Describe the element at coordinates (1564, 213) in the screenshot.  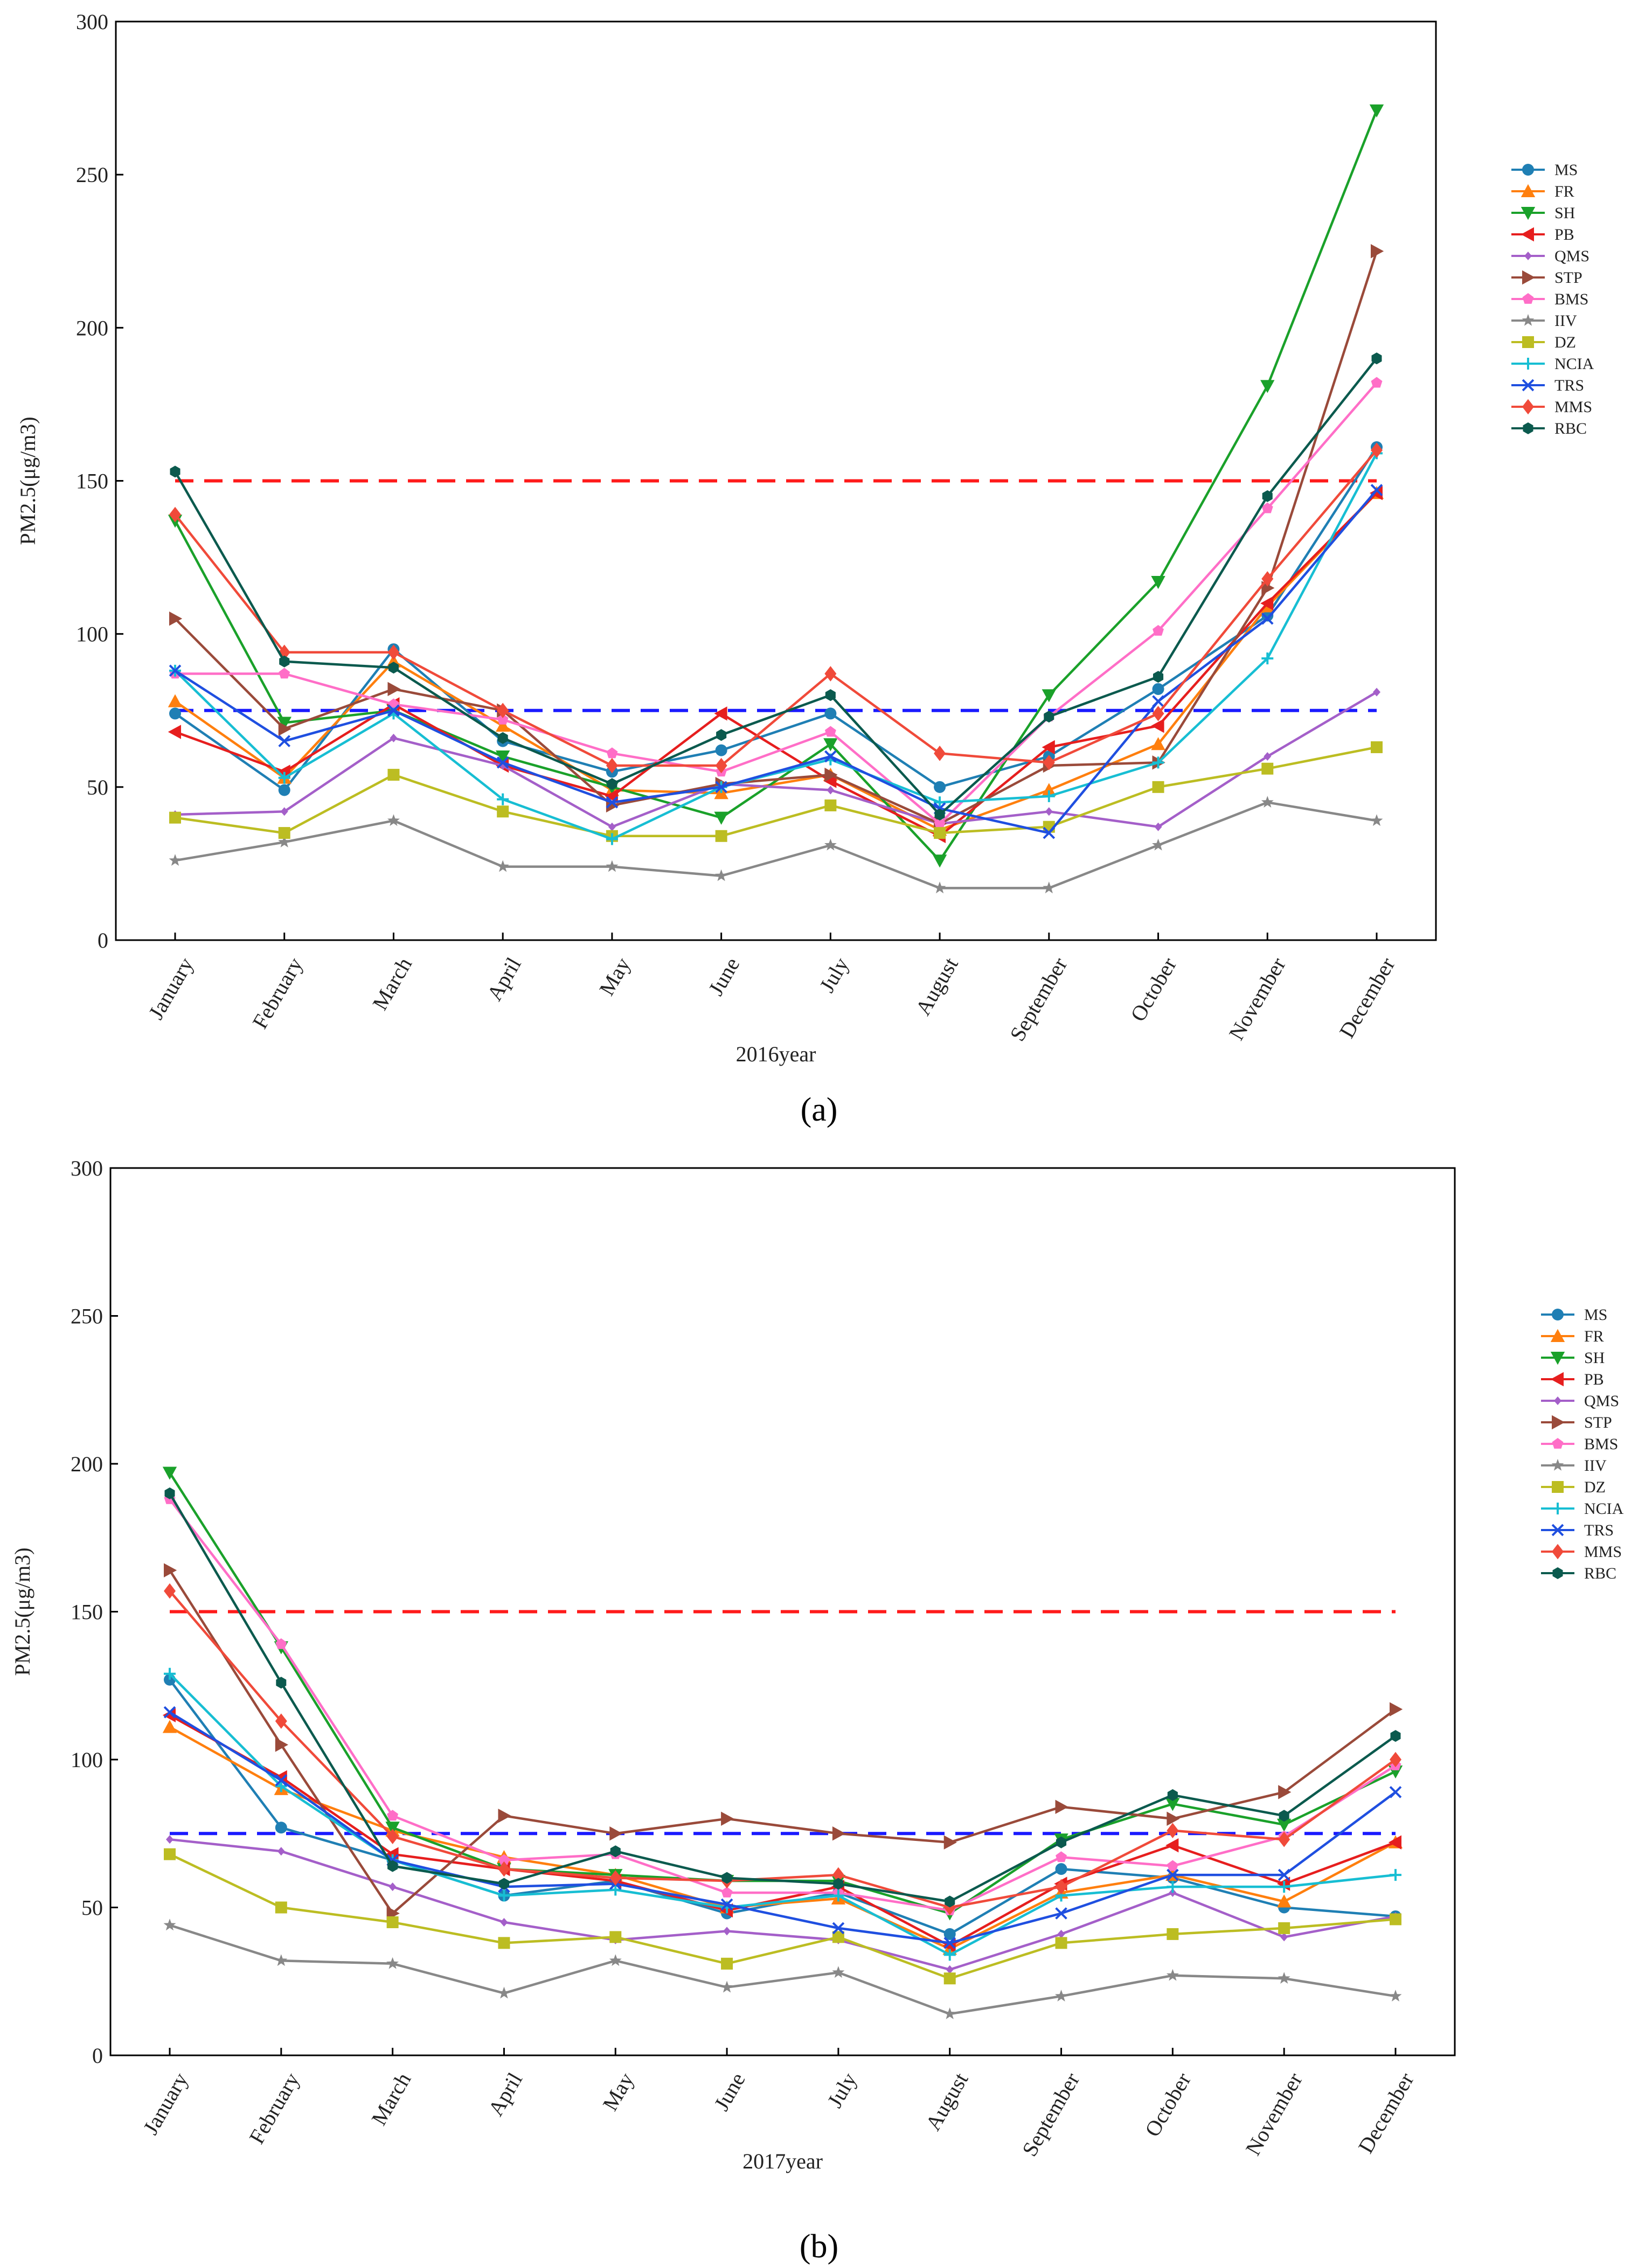
I see `legend-label: SH` at that location.